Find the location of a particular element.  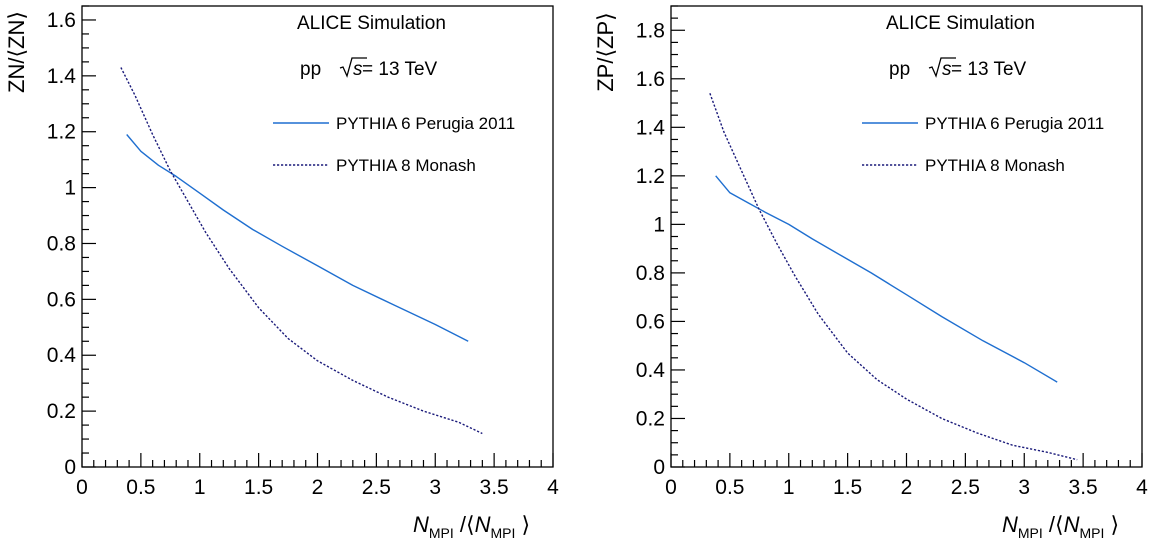

y-axis: 0 0.2 0.4 0.6 0.8 1 1.2 1.4 1.6 1.8 is located at coordinates (660, 242).